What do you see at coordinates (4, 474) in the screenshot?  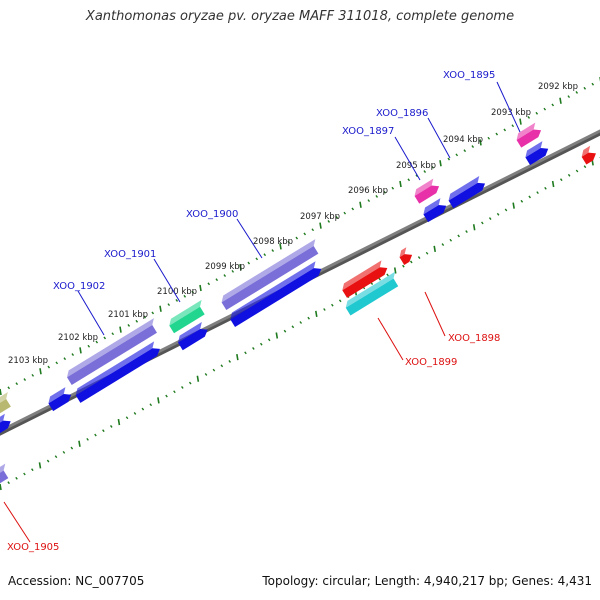 I see `cds-1905-reverse` at bounding box center [4, 474].